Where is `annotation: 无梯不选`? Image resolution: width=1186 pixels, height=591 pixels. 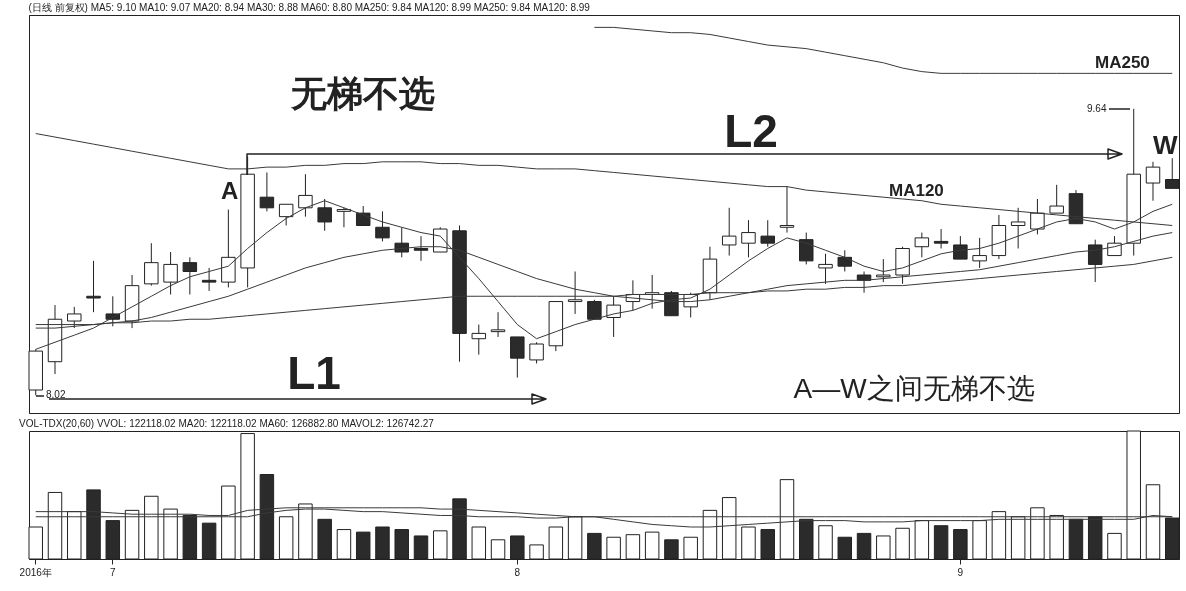
annotation: 无梯不选 is located at coordinates (362, 93).